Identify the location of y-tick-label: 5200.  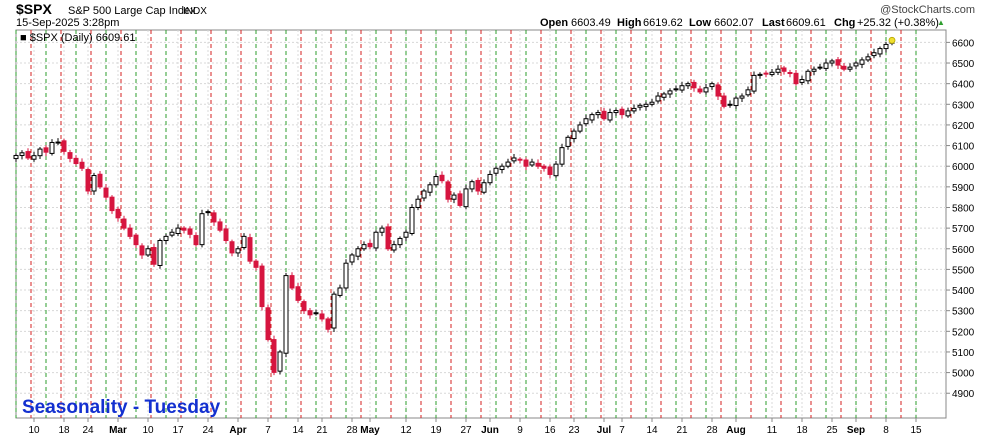
(963, 332).